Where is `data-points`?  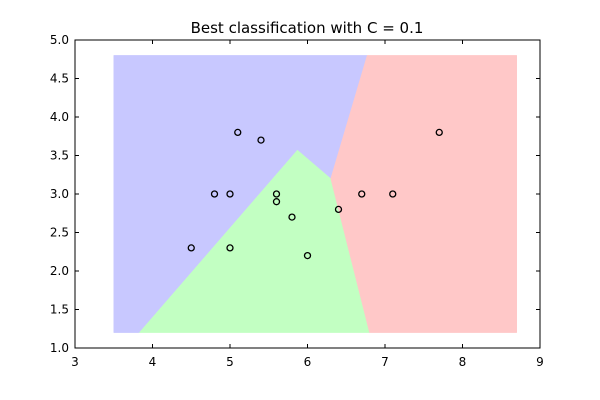
data-points is located at coordinates (315, 194).